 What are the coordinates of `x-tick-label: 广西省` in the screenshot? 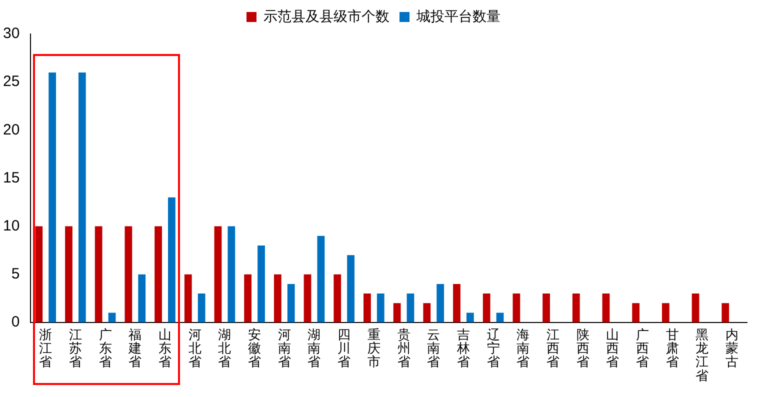 It's located at (643, 348).